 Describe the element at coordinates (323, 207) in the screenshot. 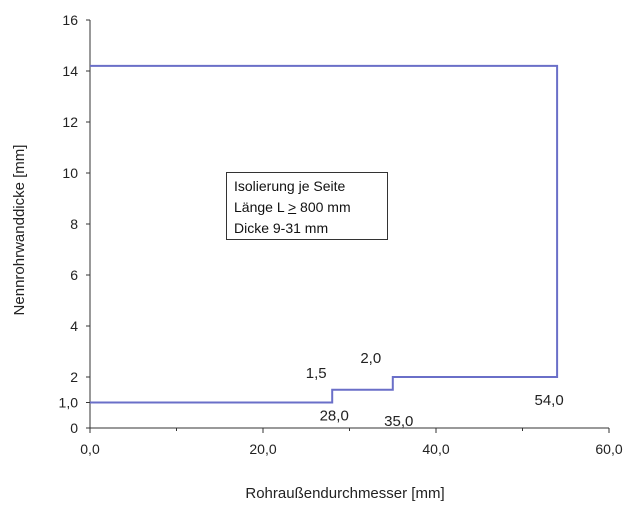

I see `textbox-line-2-suffix: 800 mm` at that location.